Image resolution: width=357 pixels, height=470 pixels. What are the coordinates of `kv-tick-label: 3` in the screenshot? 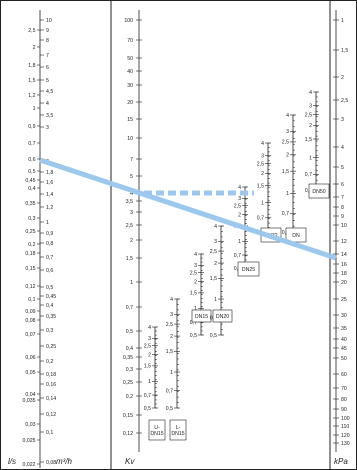 It's located at (131, 213).